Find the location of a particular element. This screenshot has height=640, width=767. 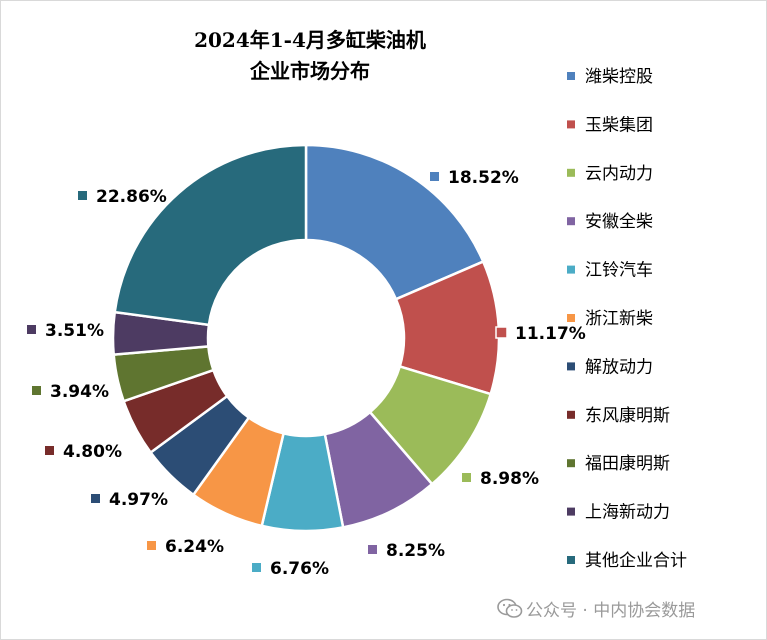

chart-title-line1: 2024年1-4月多缸柴油机 is located at coordinates (310, 40).